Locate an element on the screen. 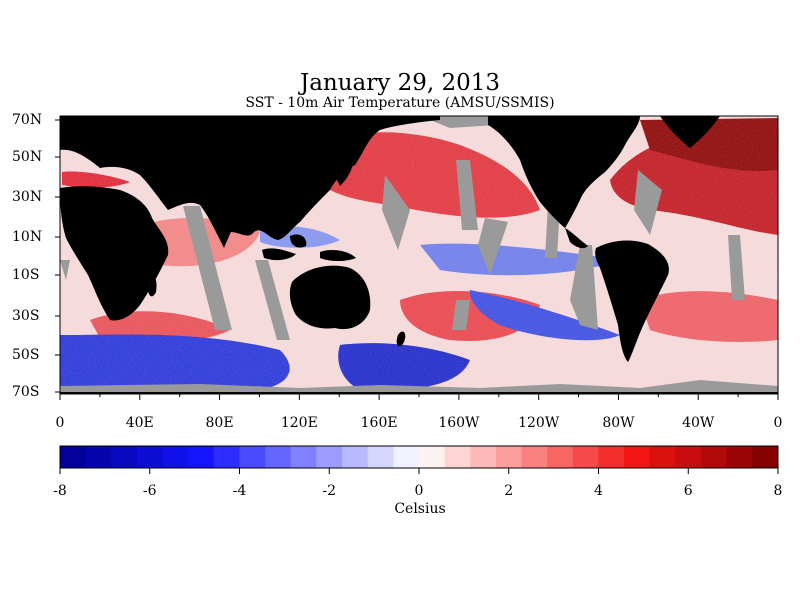 This screenshot has height=600, width=800. longitude-label: 40W is located at coordinates (698, 423).